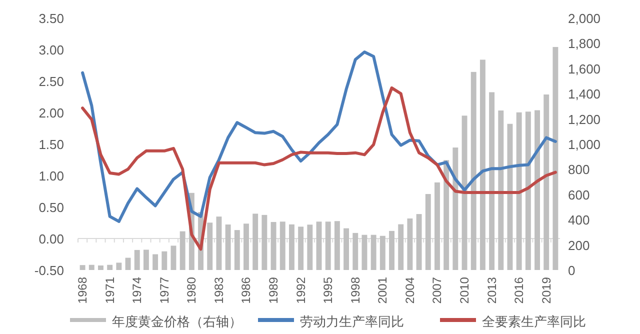  What do you see at coordinates (409, 290) in the screenshot?
I see `x-tick-label: 2004` at bounding box center [409, 290].